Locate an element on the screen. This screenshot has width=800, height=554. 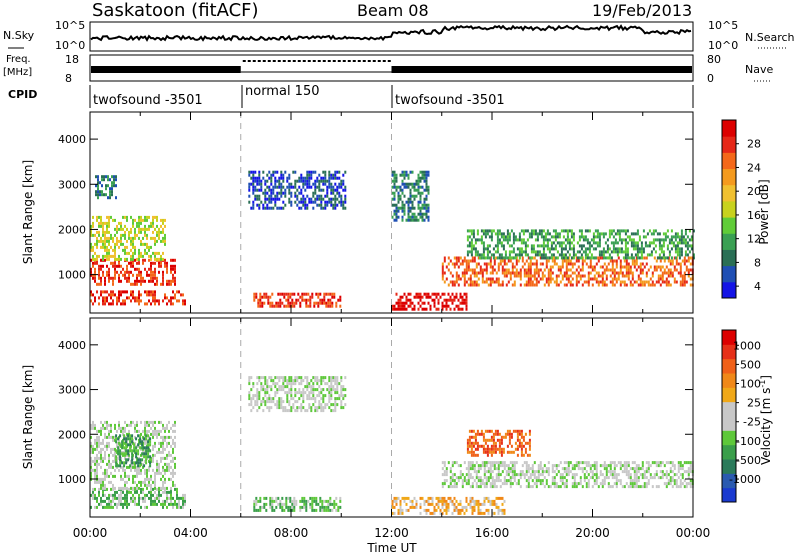
nave-mark is located at coordinates (299, 61).